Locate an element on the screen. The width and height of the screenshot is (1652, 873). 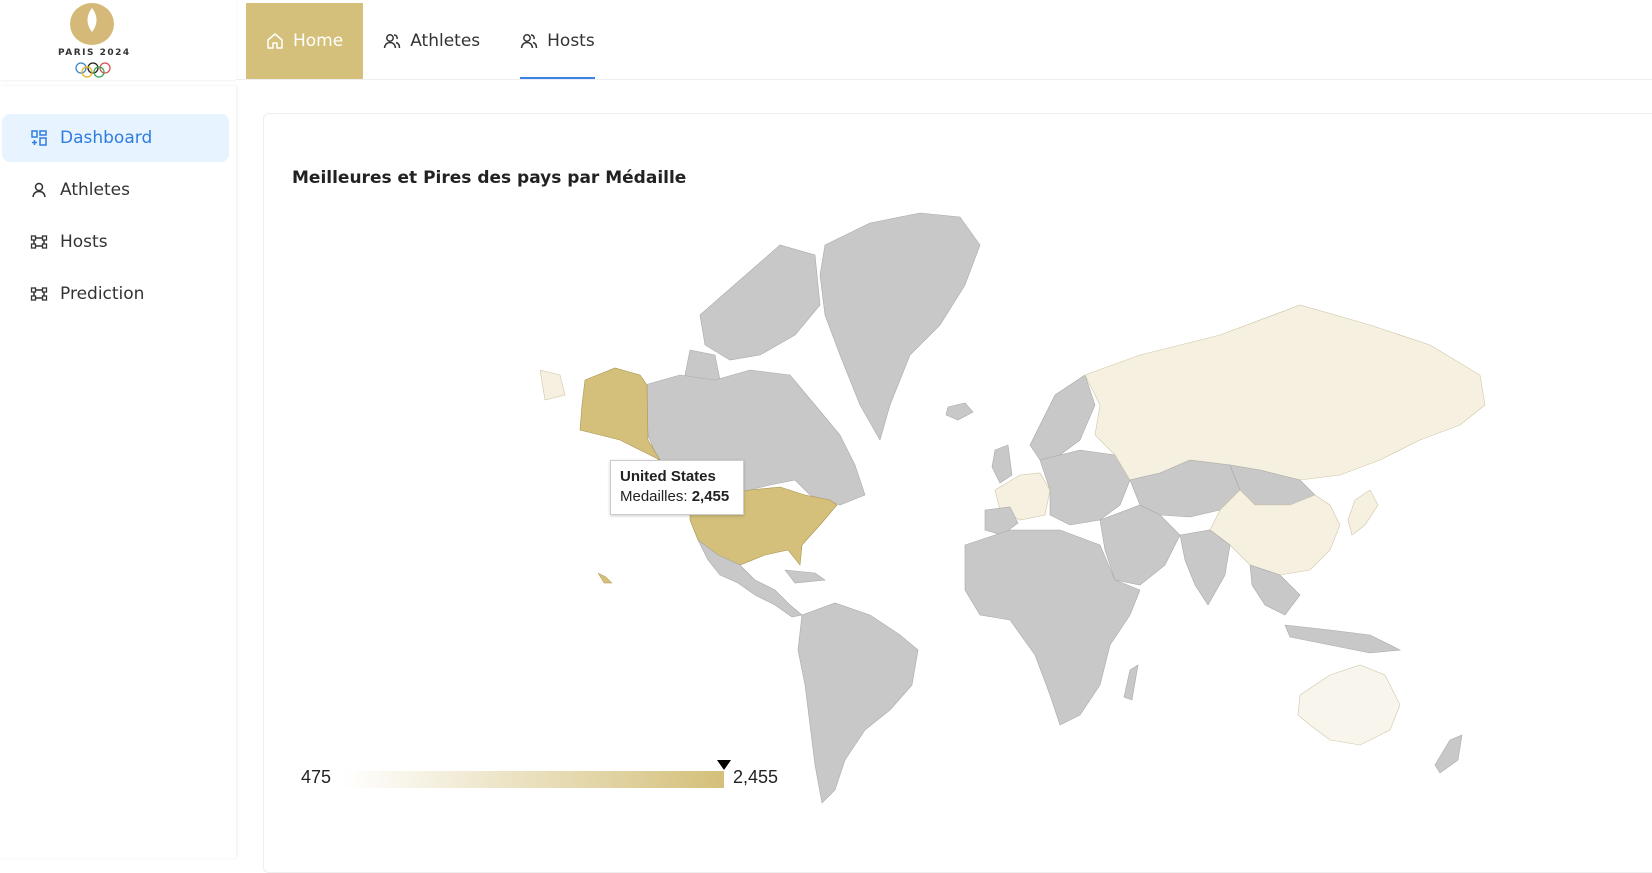
sidebar-item-dashboard: Dashboard is located at coordinates (115, 138).